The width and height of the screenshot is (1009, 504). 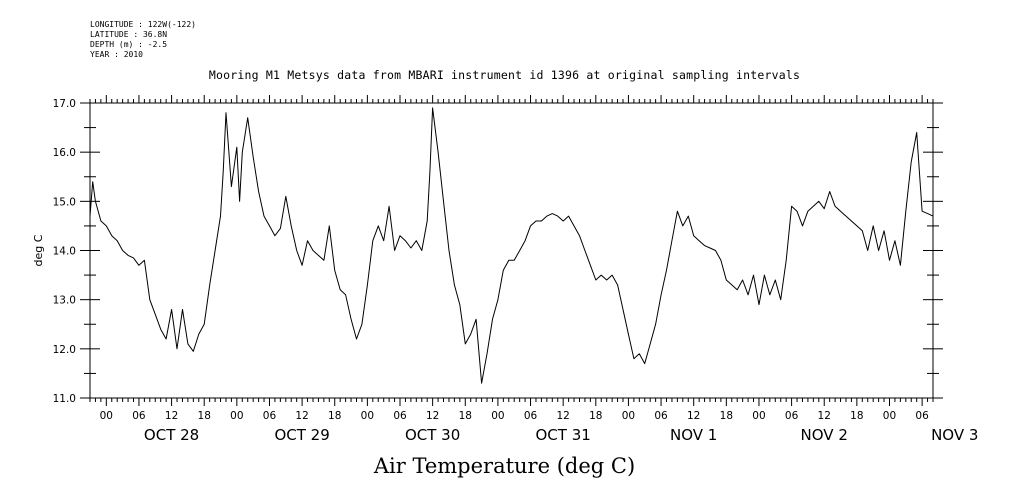 What do you see at coordinates (824, 435) in the screenshot?
I see `x-day-label: NOV 2` at bounding box center [824, 435].